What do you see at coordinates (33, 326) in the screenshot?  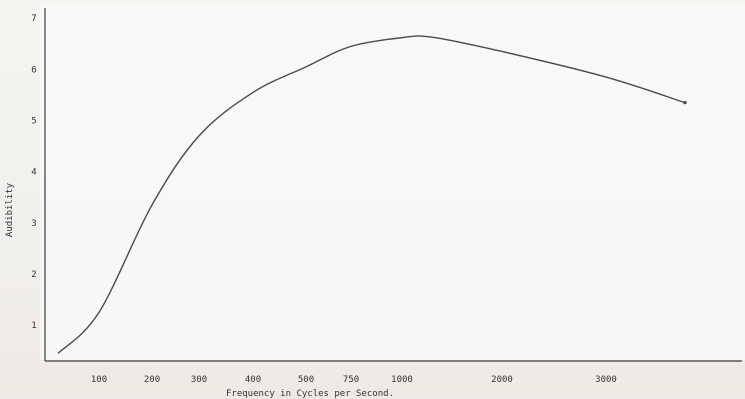 I see `y-tick-label: 1` at bounding box center [33, 326].